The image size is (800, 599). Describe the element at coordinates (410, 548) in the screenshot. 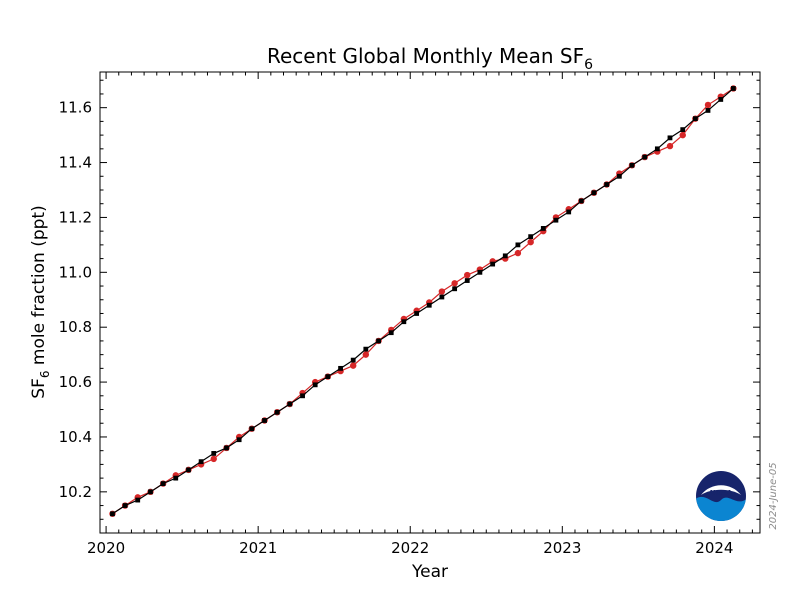

I see `x-tick-label: 2022` at that location.